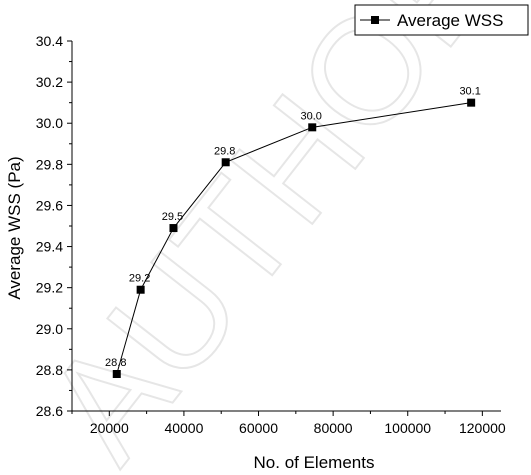 This screenshot has height=475, width=531. Describe the element at coordinates (49, 164) in the screenshot. I see `y-tick-label: 29.8` at that location.